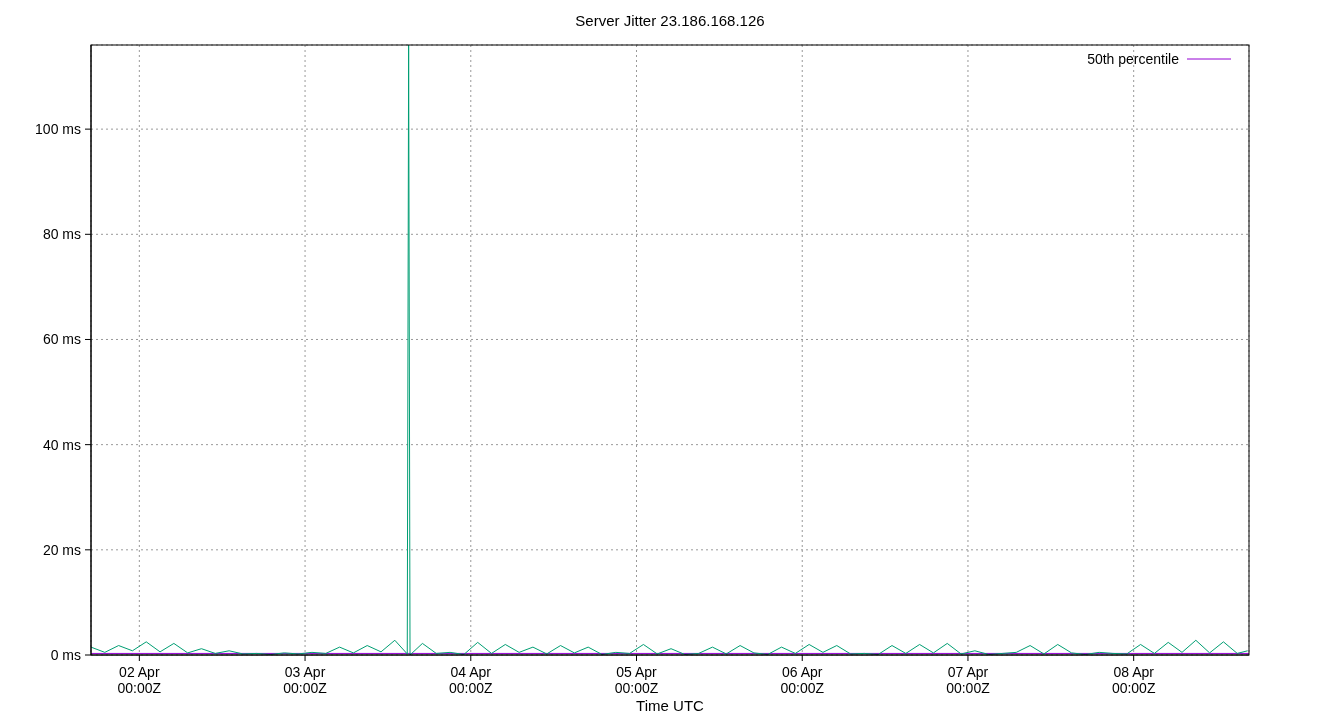 The height and width of the screenshot is (720, 1340). What do you see at coordinates (802, 680) in the screenshot?
I see `x-tick-label: 06 Apr 00:00Z` at bounding box center [802, 680].